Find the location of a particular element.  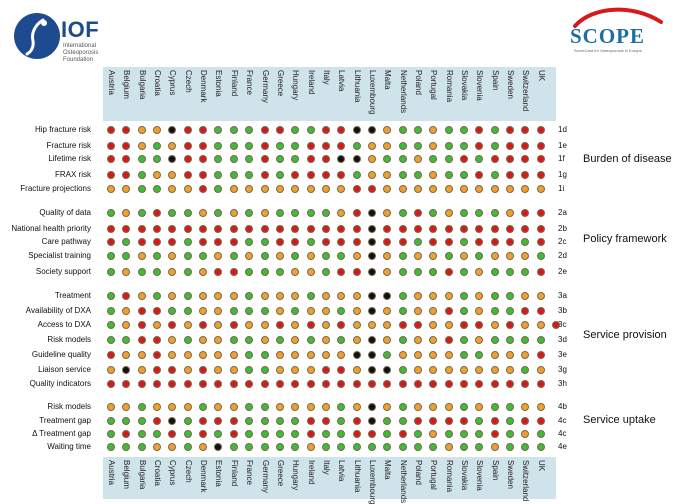

iof-logo-icon is located at coordinates (37, 36).